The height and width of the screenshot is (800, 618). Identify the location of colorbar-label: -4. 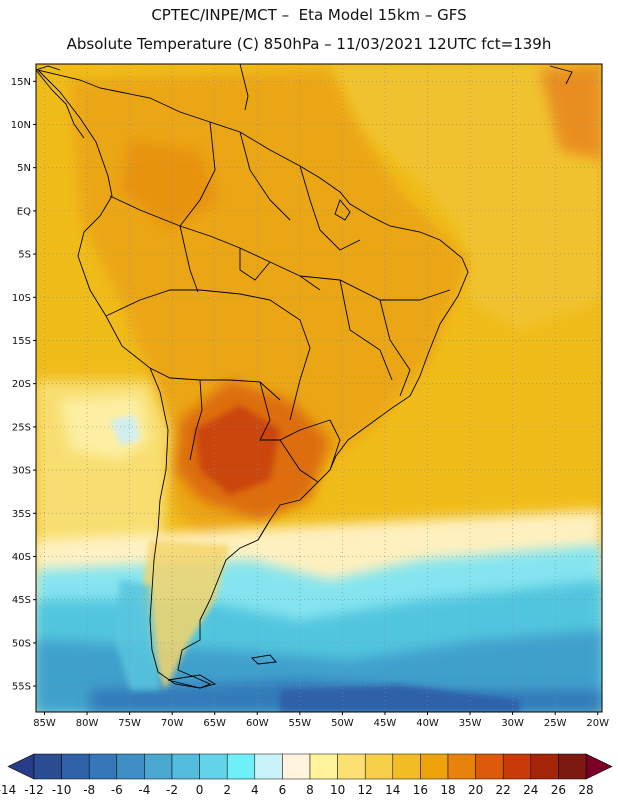
(144, 790).